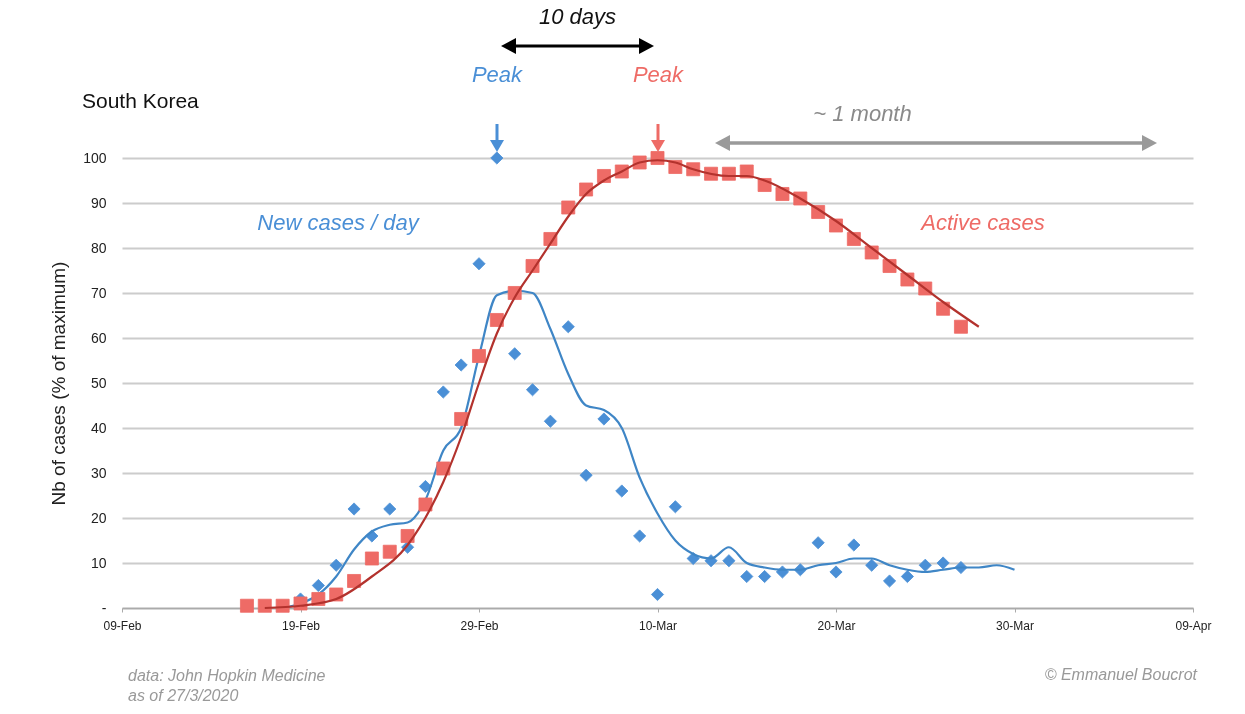 Image resolution: width=1245 pixels, height=714 pixels. What do you see at coordinates (59, 383) in the screenshot?
I see `y-axis-title: Nb of cases (% of maximum)` at bounding box center [59, 383].